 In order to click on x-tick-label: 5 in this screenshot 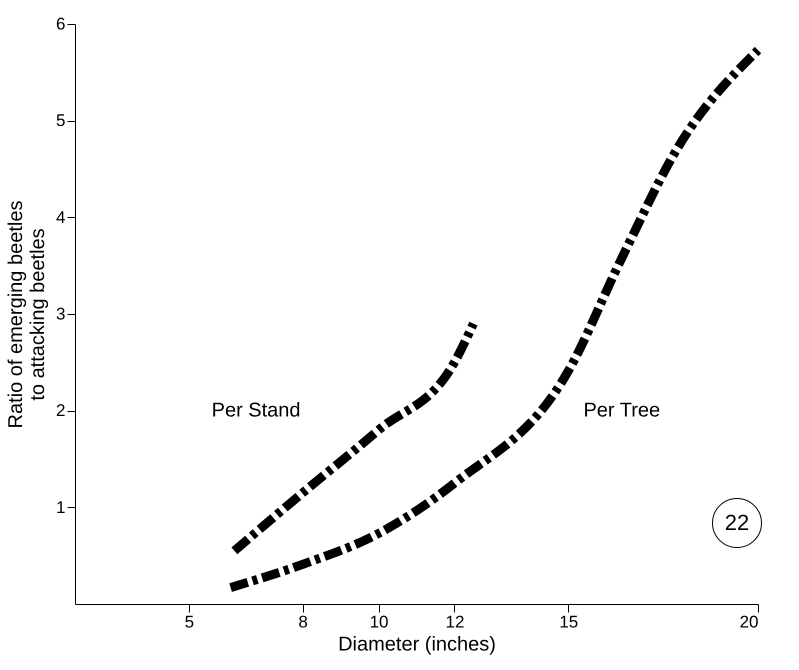, I will do `click(189, 622)`.